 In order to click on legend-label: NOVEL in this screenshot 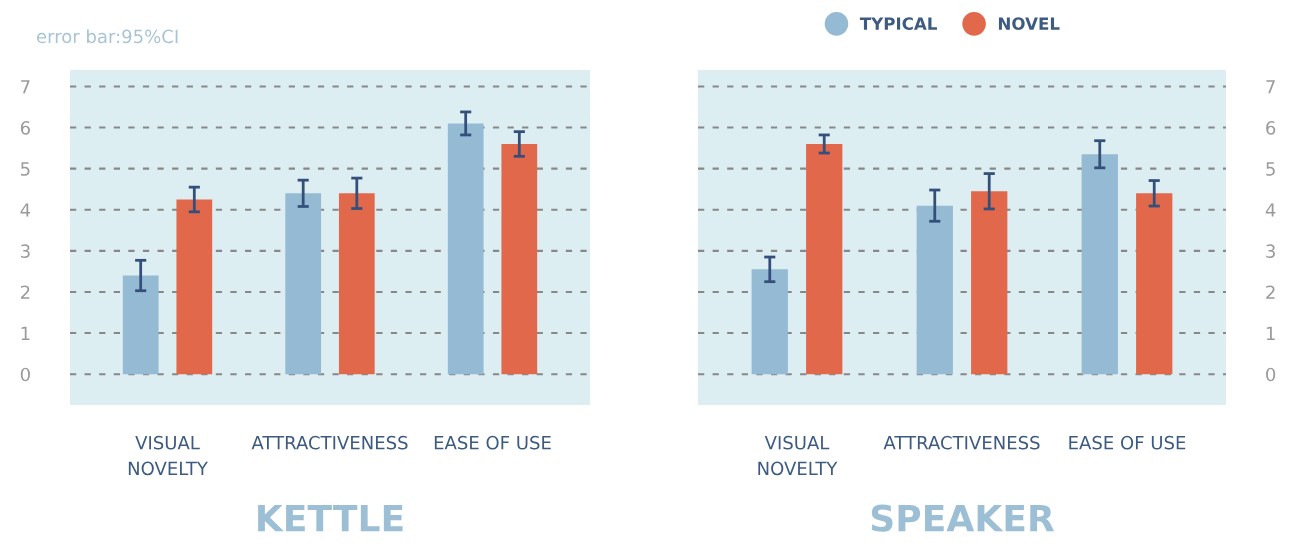, I will do `click(1029, 23)`.